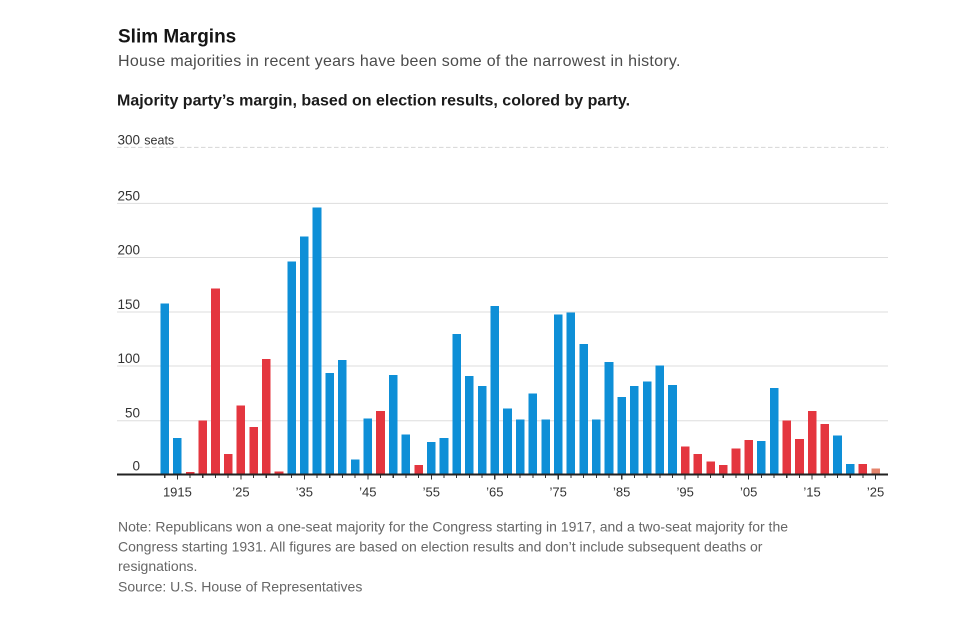 The width and height of the screenshot is (960, 628). I want to click on svg-text: ’75, so click(558, 491).